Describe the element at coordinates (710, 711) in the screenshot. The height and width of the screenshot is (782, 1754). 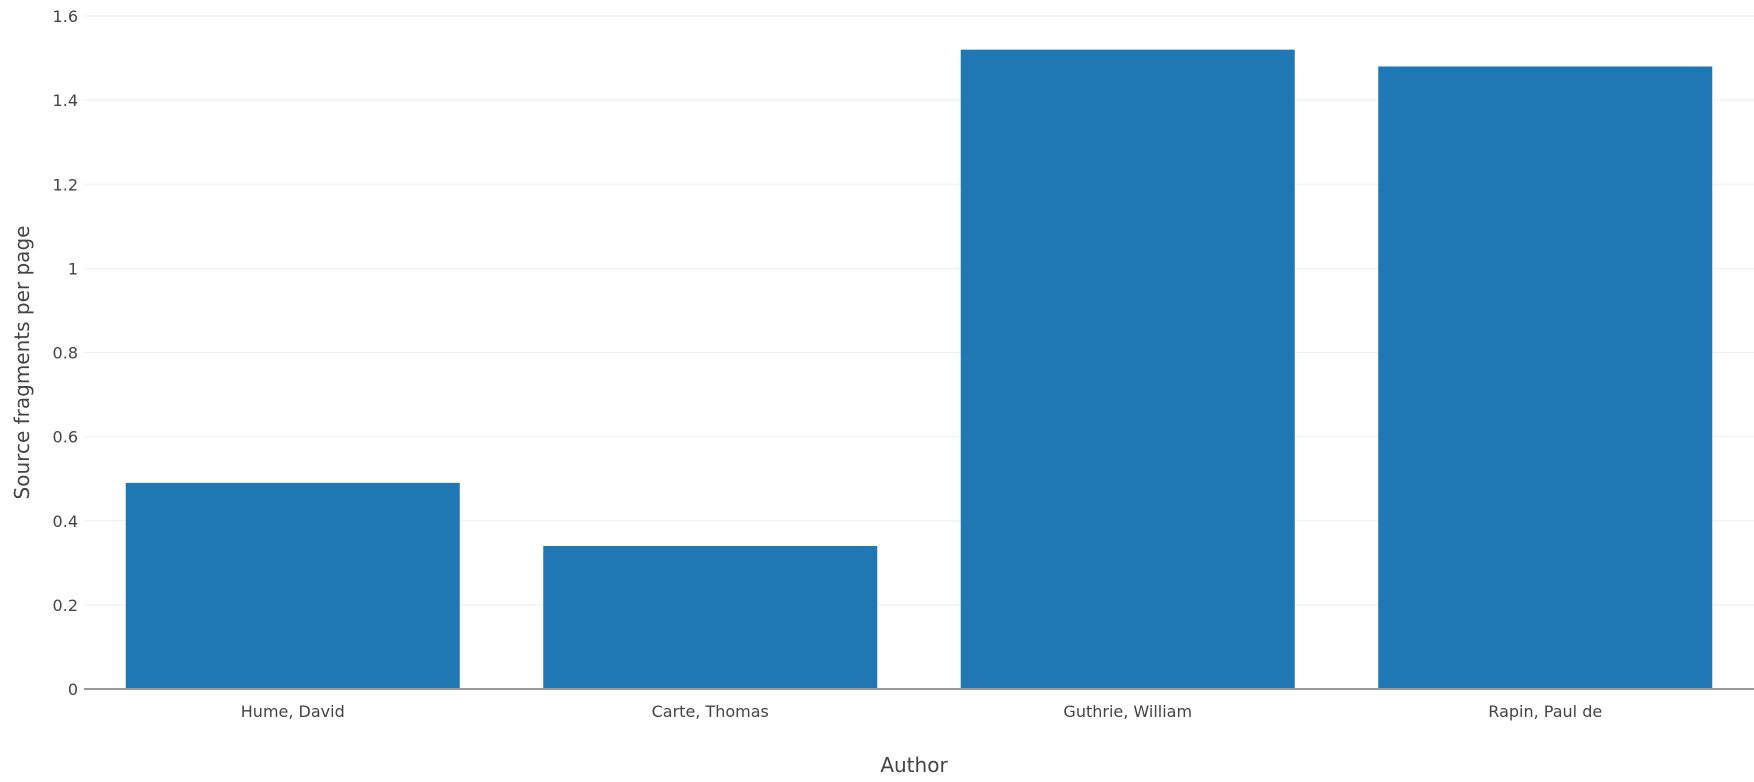
I see `x-tick-label: Carte, Thomas` at that location.